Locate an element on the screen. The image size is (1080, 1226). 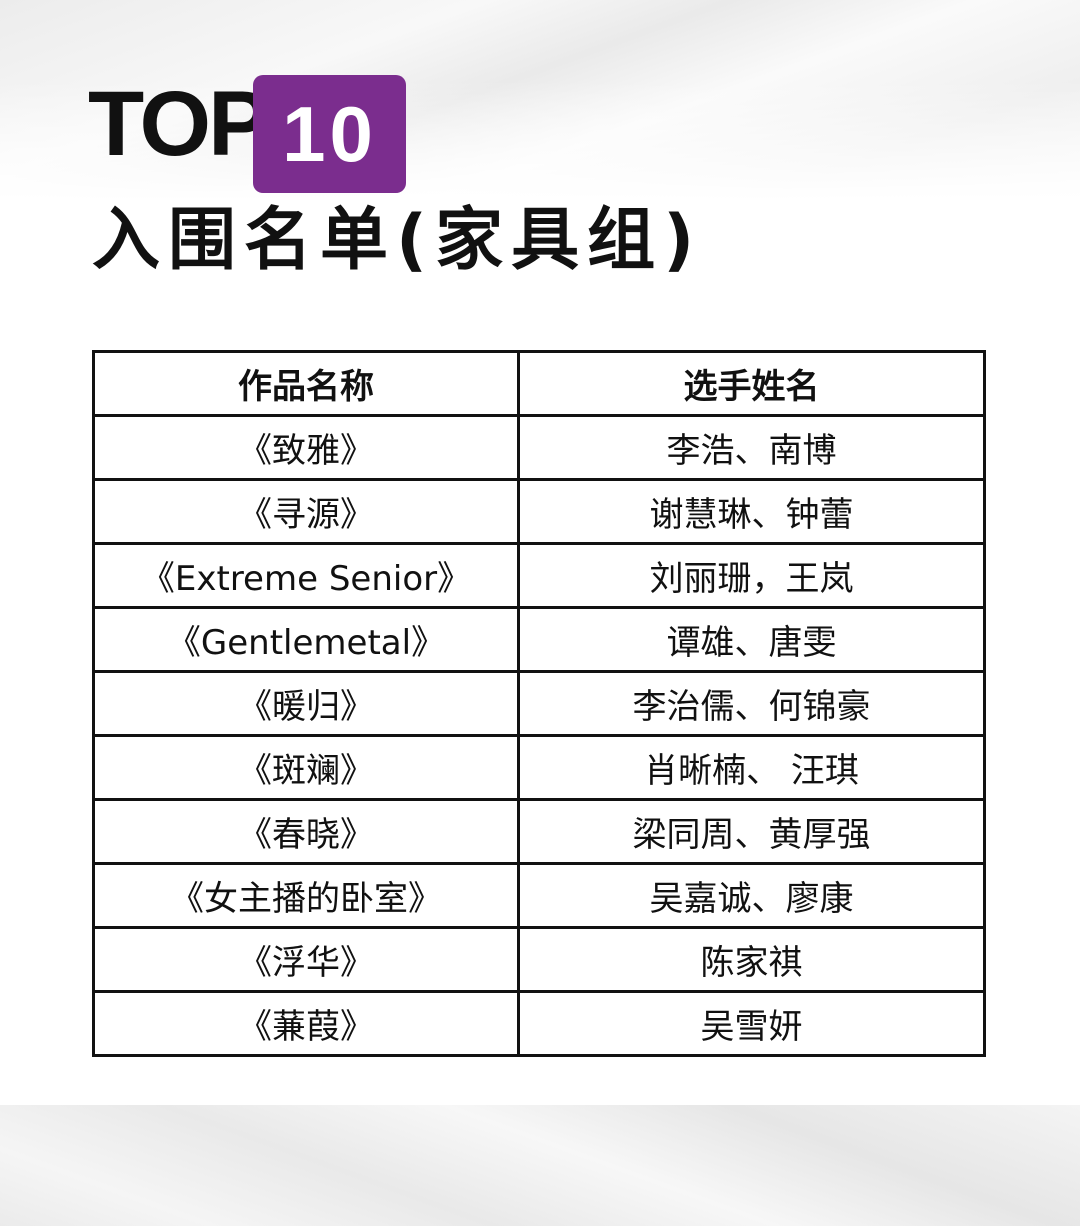
work-name-cell: 《Gentlemetal》 is located at coordinates (306, 639).